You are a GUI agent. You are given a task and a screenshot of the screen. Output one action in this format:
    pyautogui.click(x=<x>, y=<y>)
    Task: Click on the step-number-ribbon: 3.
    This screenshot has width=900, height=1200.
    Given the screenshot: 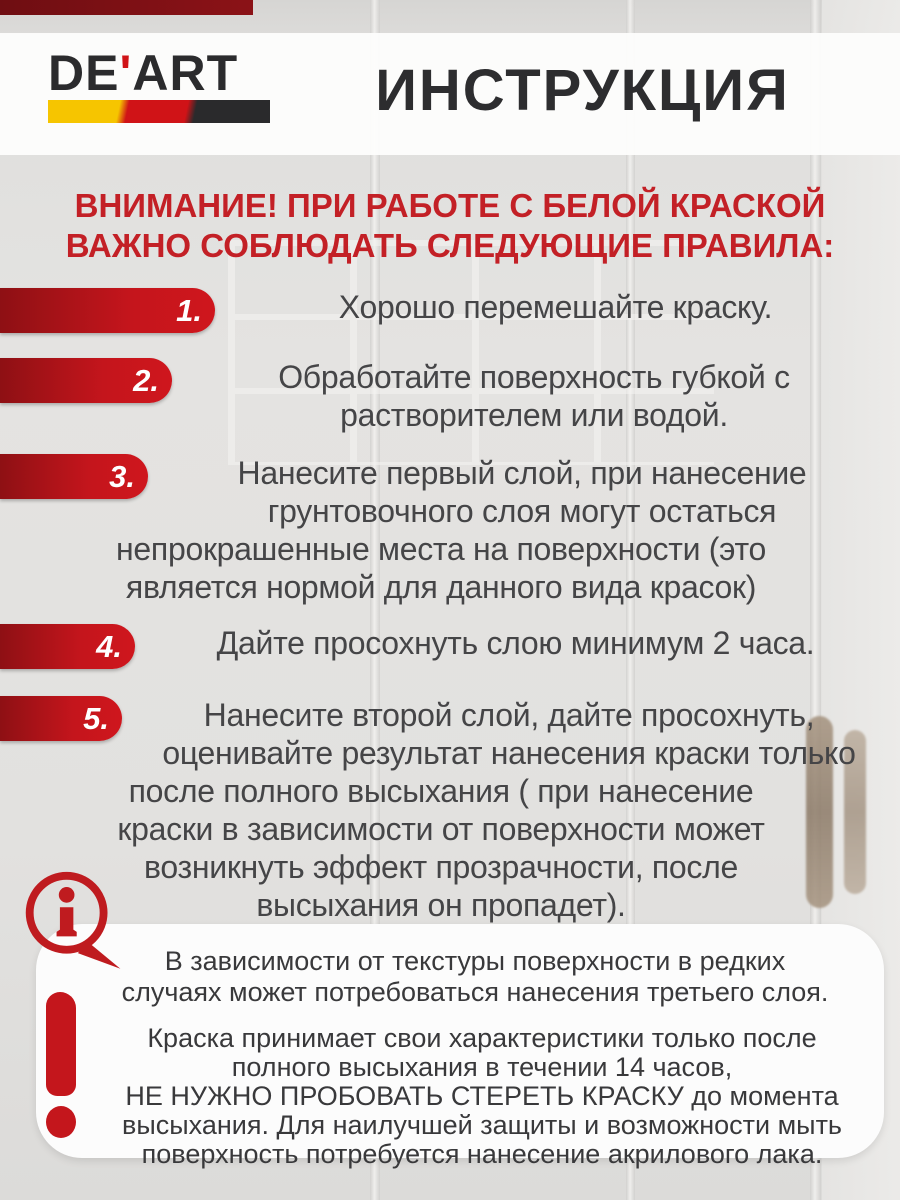 What is the action you would take?
    pyautogui.click(x=74, y=476)
    